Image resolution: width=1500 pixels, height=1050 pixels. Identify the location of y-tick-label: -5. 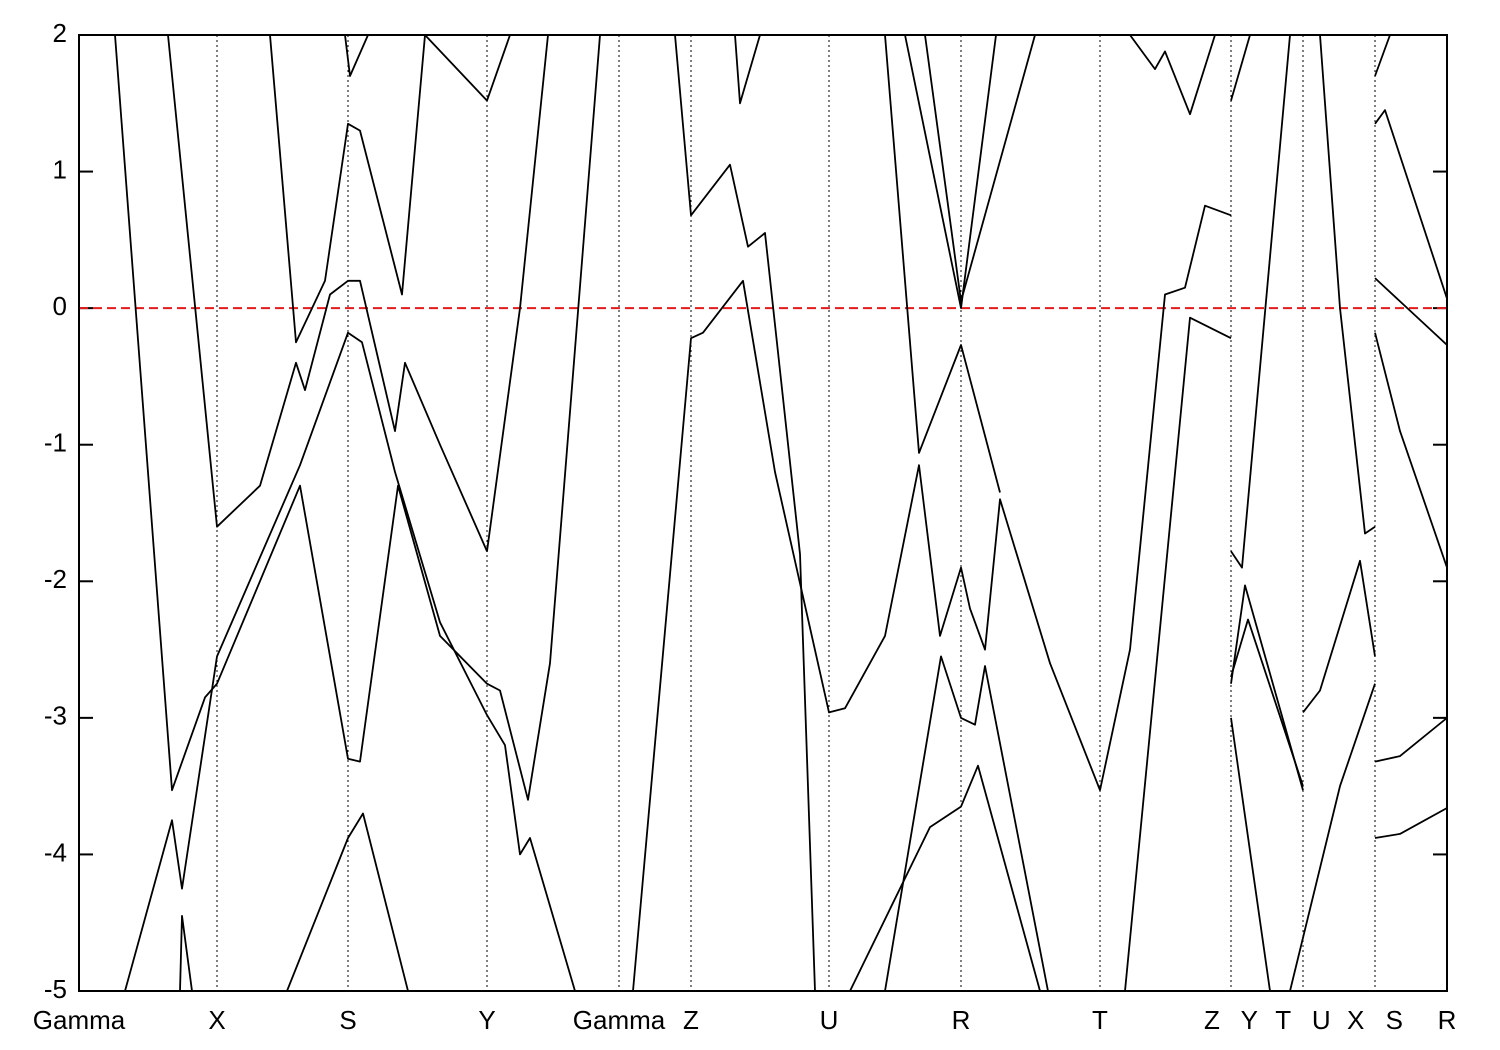
(55, 989).